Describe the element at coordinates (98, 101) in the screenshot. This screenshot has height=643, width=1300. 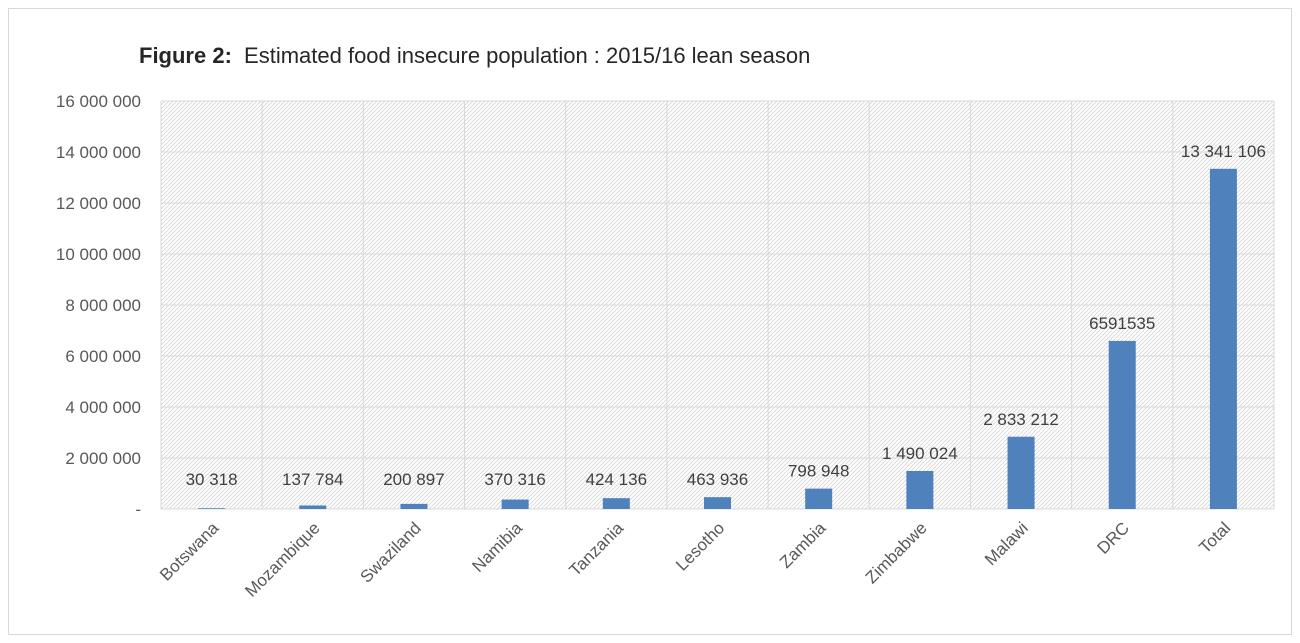
I see `y-tick-label: 16 000 000` at that location.